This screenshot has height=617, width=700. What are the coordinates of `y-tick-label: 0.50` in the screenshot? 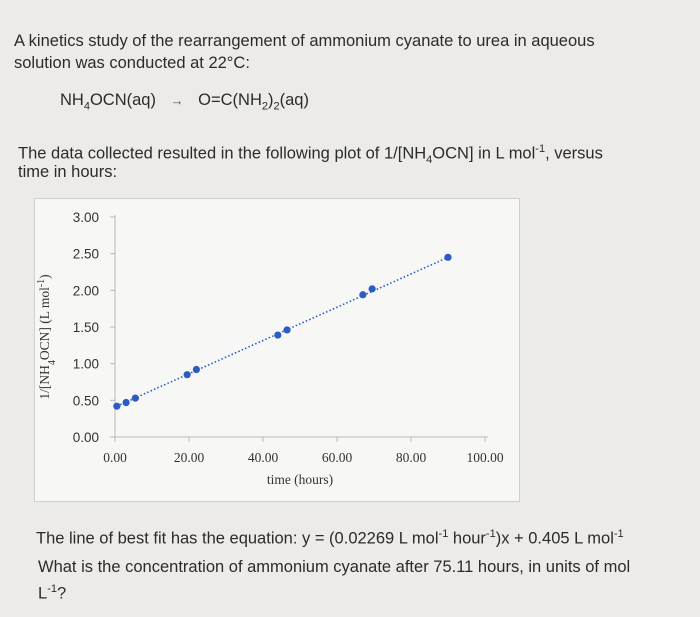 It's located at (86, 400).